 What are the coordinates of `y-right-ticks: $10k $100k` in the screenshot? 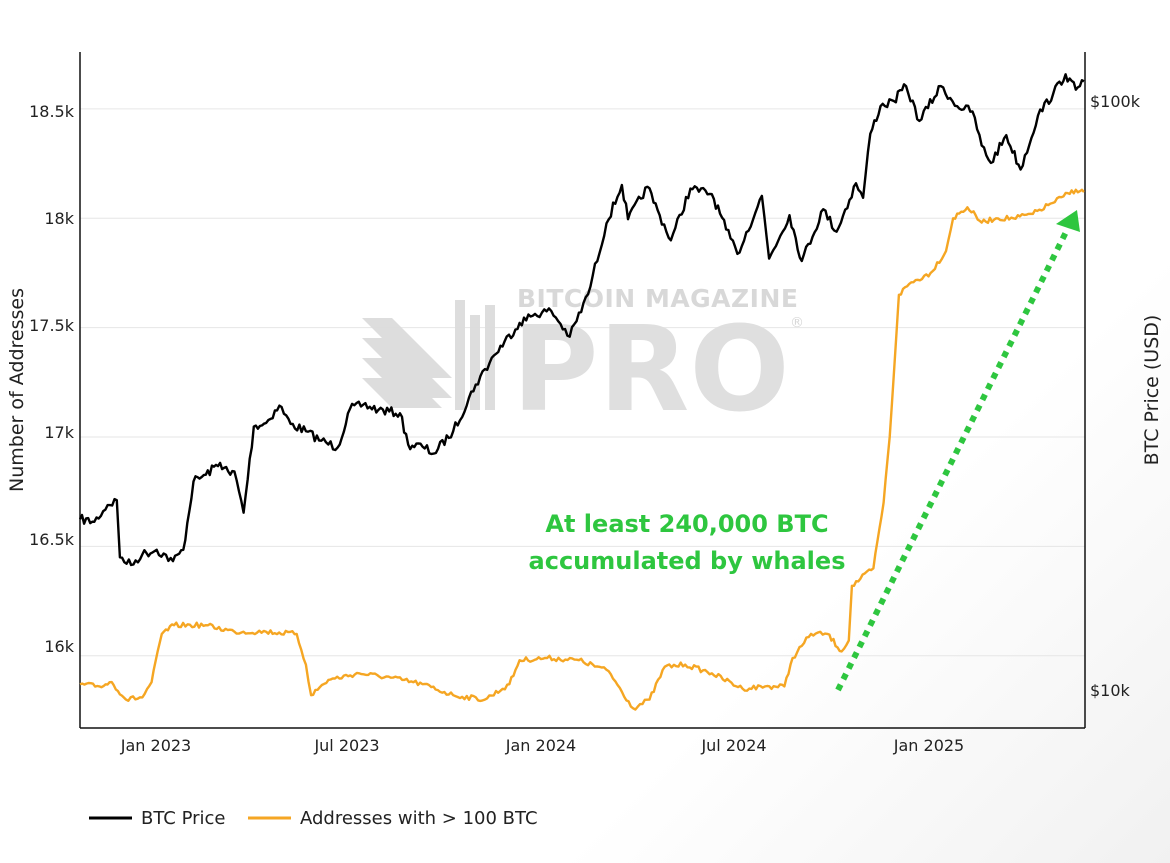 It's located at (1115, 396).